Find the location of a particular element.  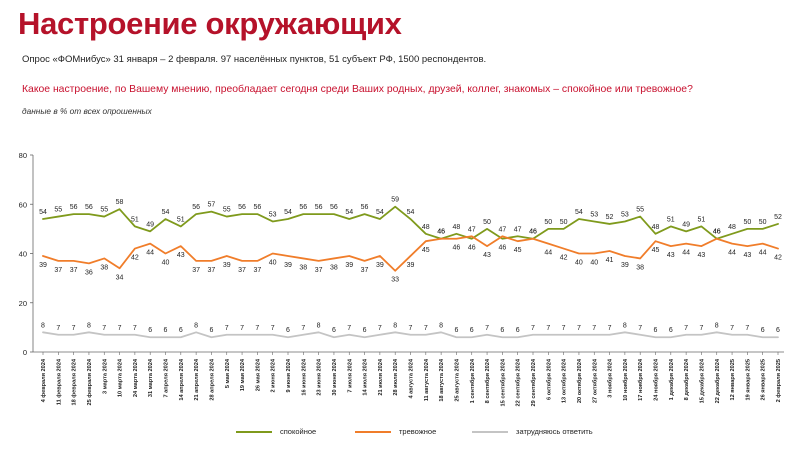

x-tick-label: 10 марта 2024 is located at coordinates (121, 377).